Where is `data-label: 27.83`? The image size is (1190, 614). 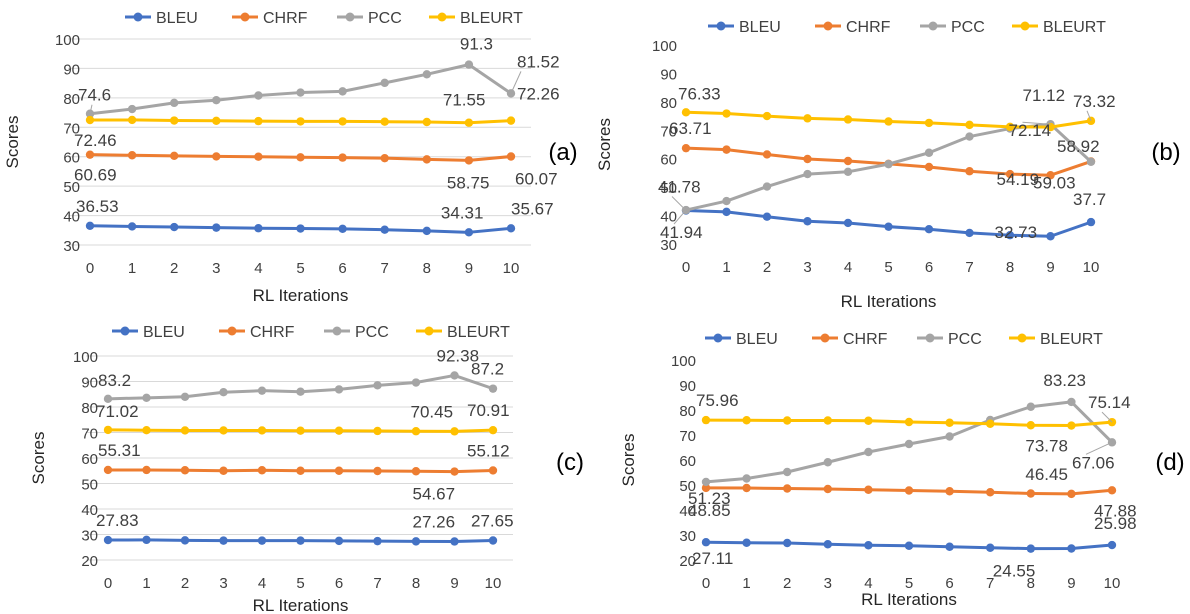 data-label: 27.83 is located at coordinates (117, 520).